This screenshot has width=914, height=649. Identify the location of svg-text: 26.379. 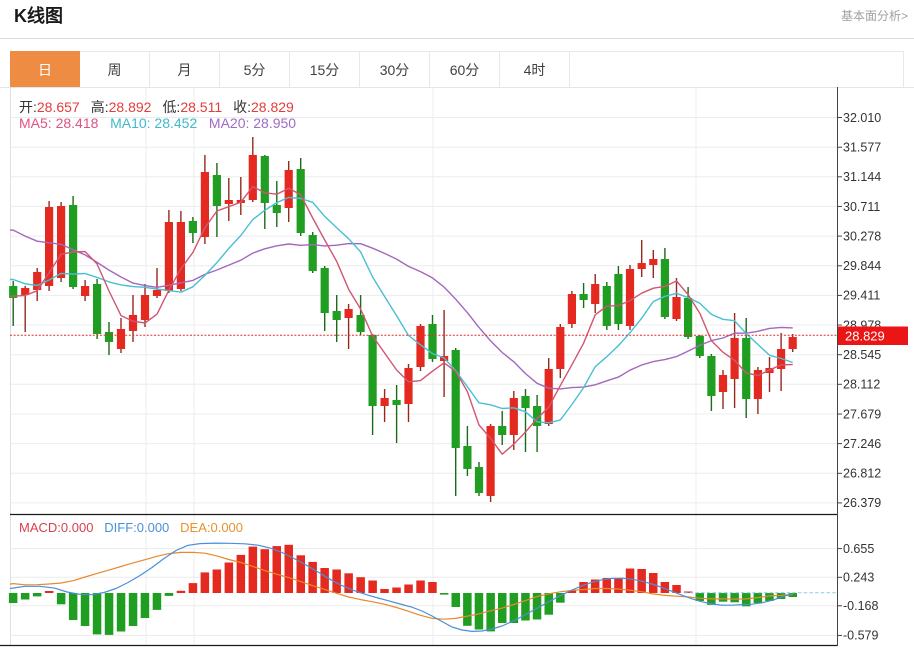
(862, 503).